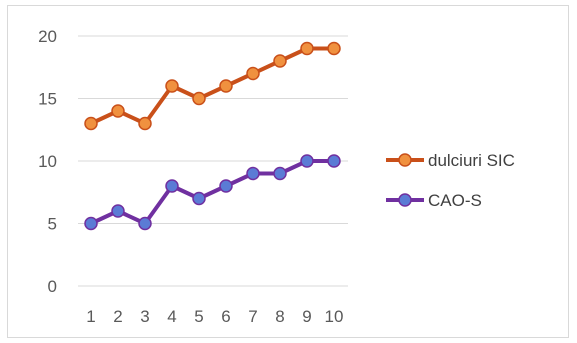 The image size is (577, 343). Describe the element at coordinates (117, 316) in the screenshot. I see `x-tick-label: 2` at that location.